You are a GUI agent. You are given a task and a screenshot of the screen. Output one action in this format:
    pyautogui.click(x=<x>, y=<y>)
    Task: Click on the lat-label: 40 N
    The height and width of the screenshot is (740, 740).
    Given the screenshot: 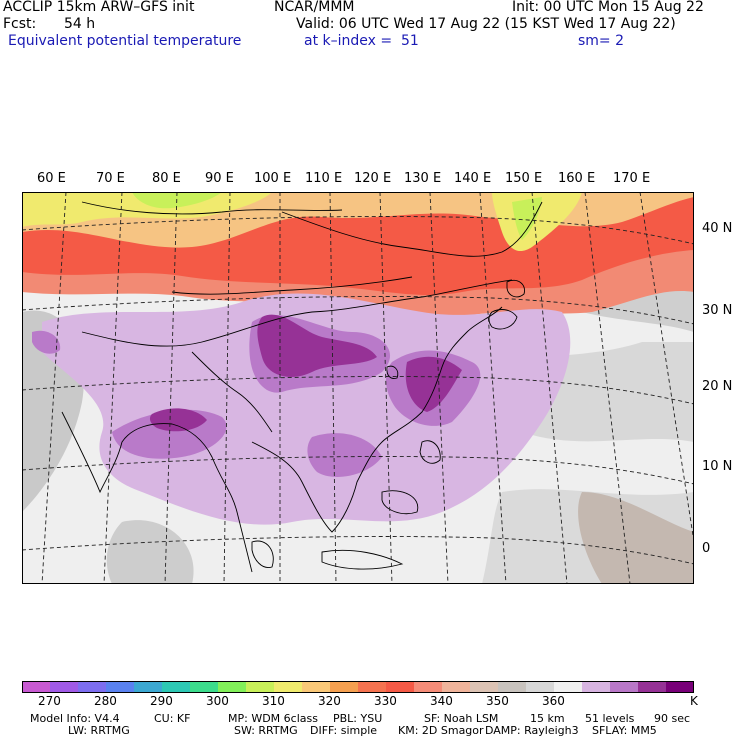 What is the action you would take?
    pyautogui.click(x=717, y=228)
    